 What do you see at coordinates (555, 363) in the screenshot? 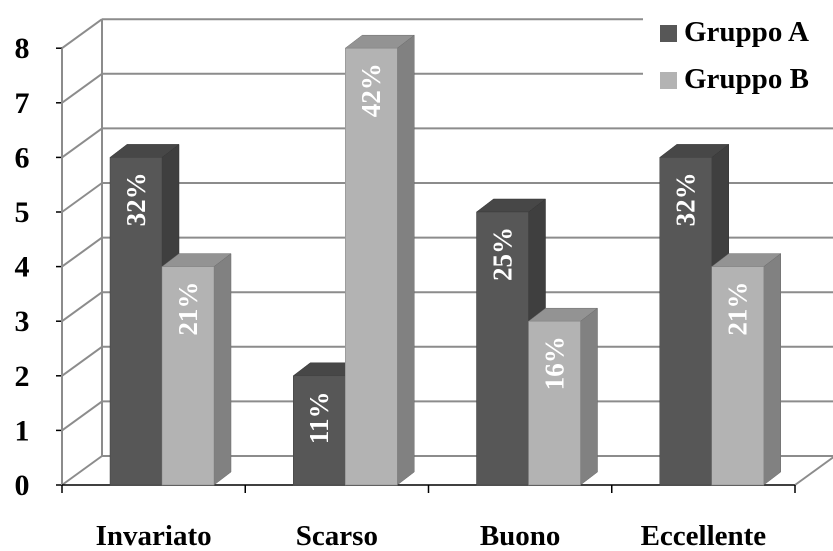
I see `data-label: 16%` at bounding box center [555, 363].